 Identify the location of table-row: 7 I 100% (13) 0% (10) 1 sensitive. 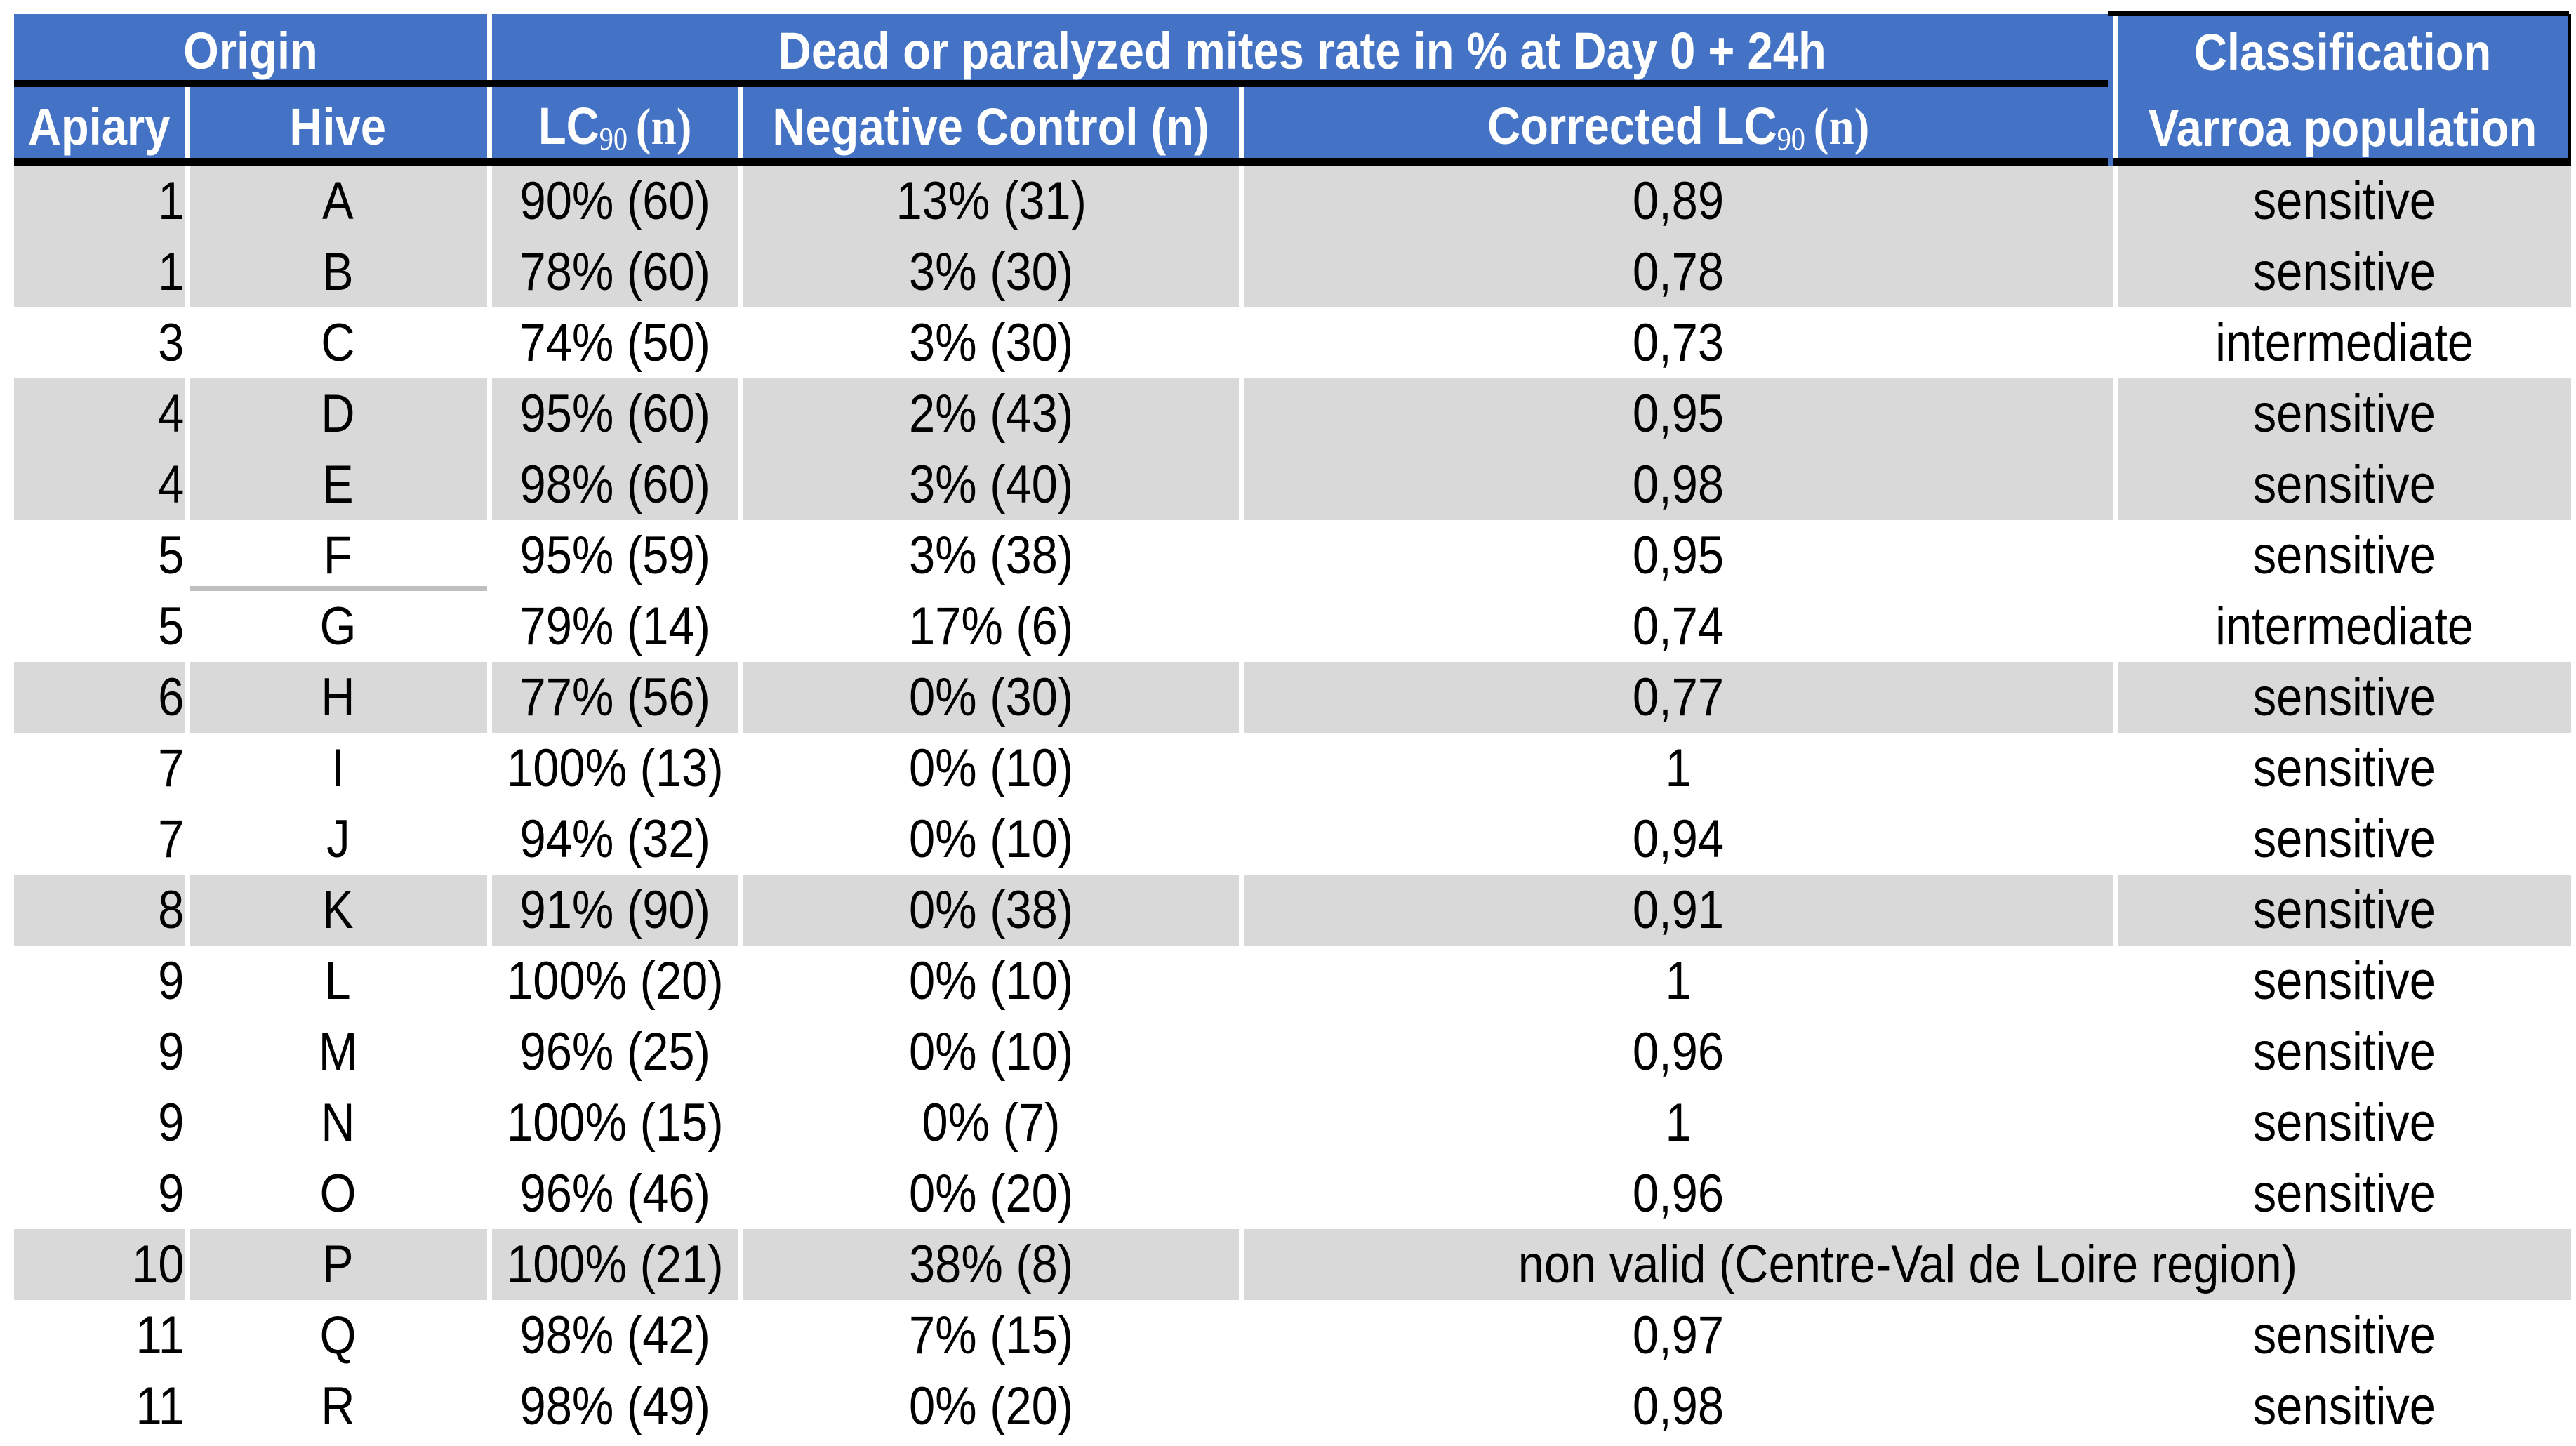
(1293, 769).